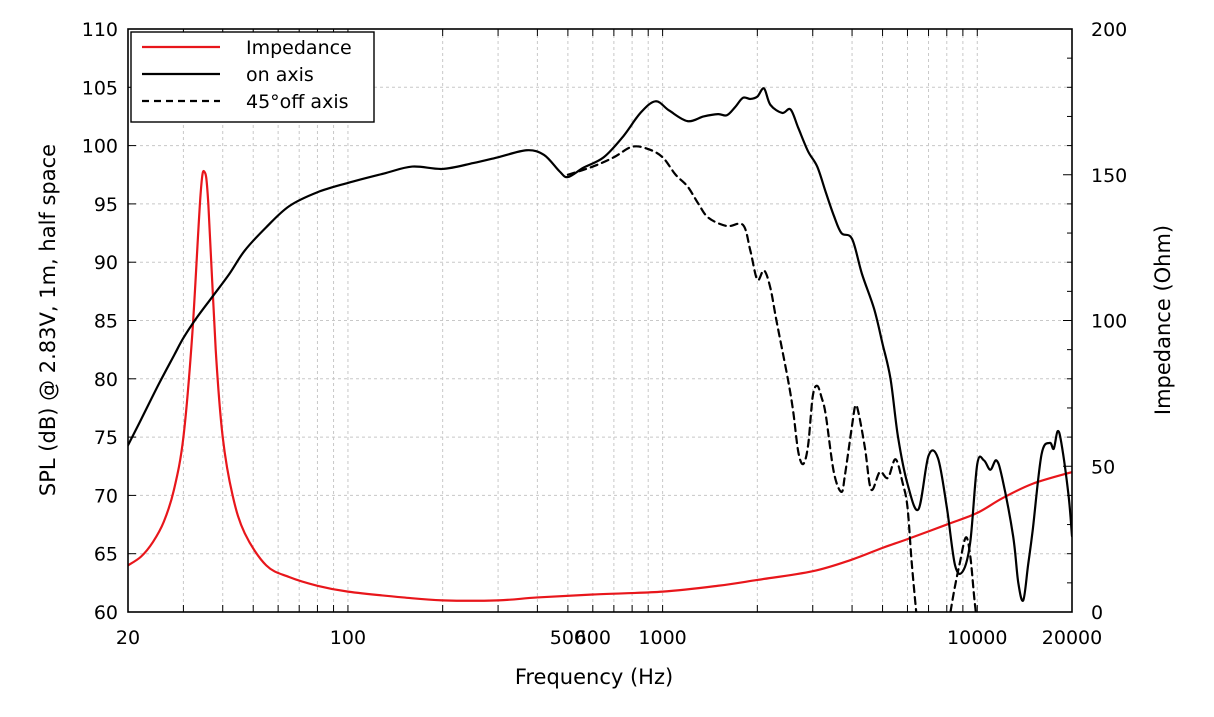 This screenshot has height=717, width=1214. Describe the element at coordinates (963, 574) in the screenshot. I see `series-line-45-off-axis-tail` at that location.